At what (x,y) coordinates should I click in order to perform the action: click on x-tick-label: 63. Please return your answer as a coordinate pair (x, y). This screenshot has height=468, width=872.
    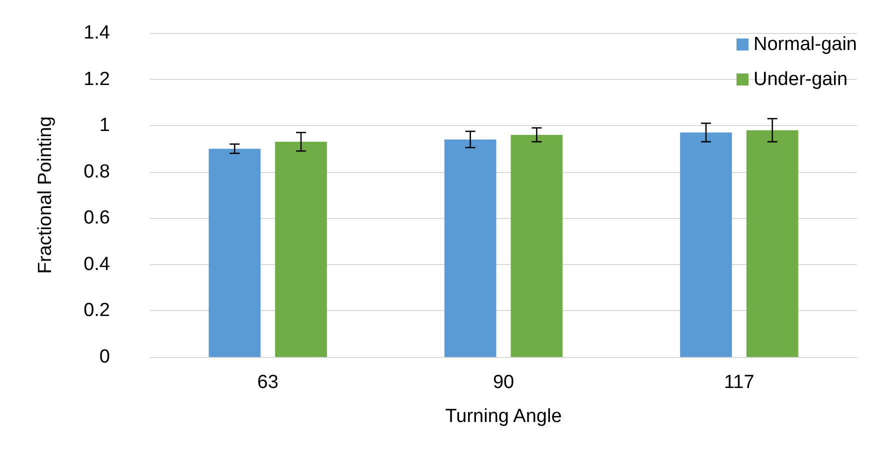
    Looking at the image, I should click on (267, 382).